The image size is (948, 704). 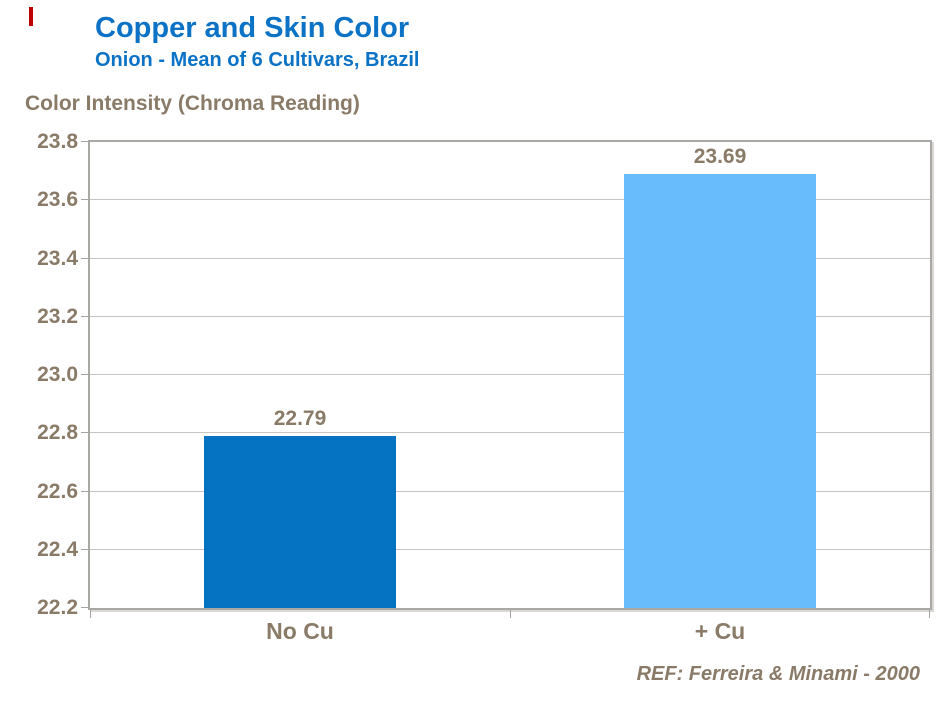 What do you see at coordinates (720, 156) in the screenshot?
I see `bar-value-label: 23.69` at bounding box center [720, 156].